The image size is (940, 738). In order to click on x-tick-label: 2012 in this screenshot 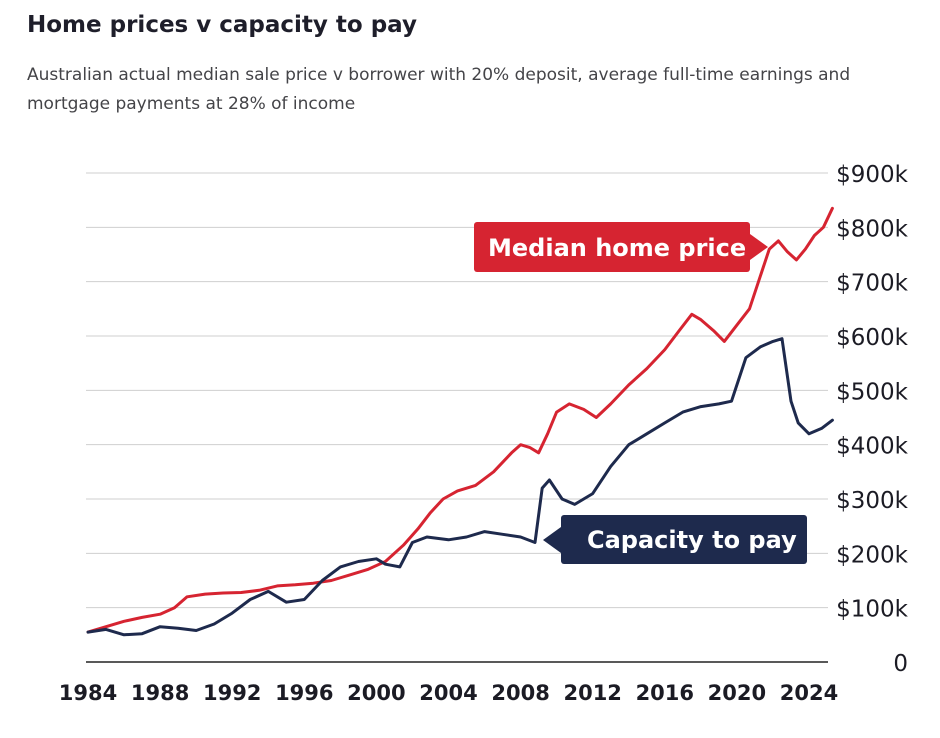, I will do `click(592, 693)`.